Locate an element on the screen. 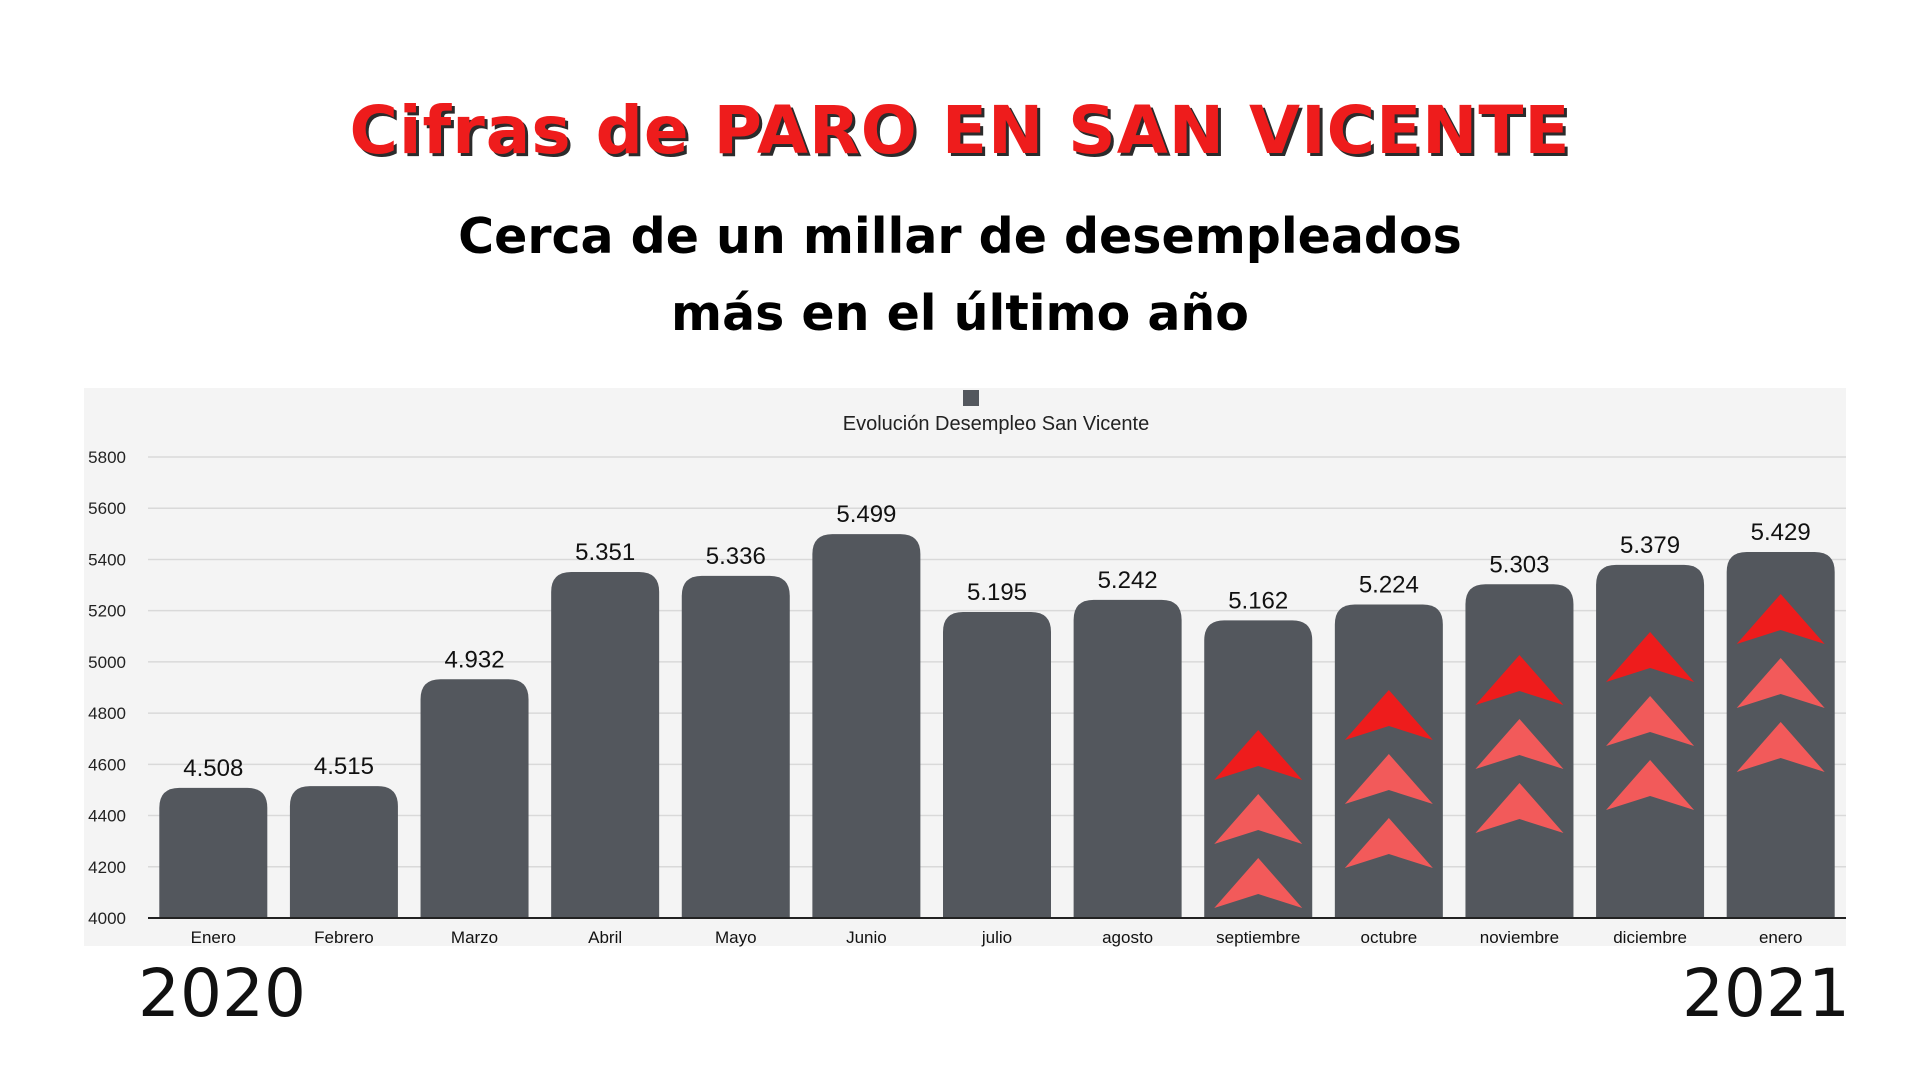 Image resolution: width=1920 pixels, height=1080 pixels. x-tick-label: septiembre is located at coordinates (1258, 937).